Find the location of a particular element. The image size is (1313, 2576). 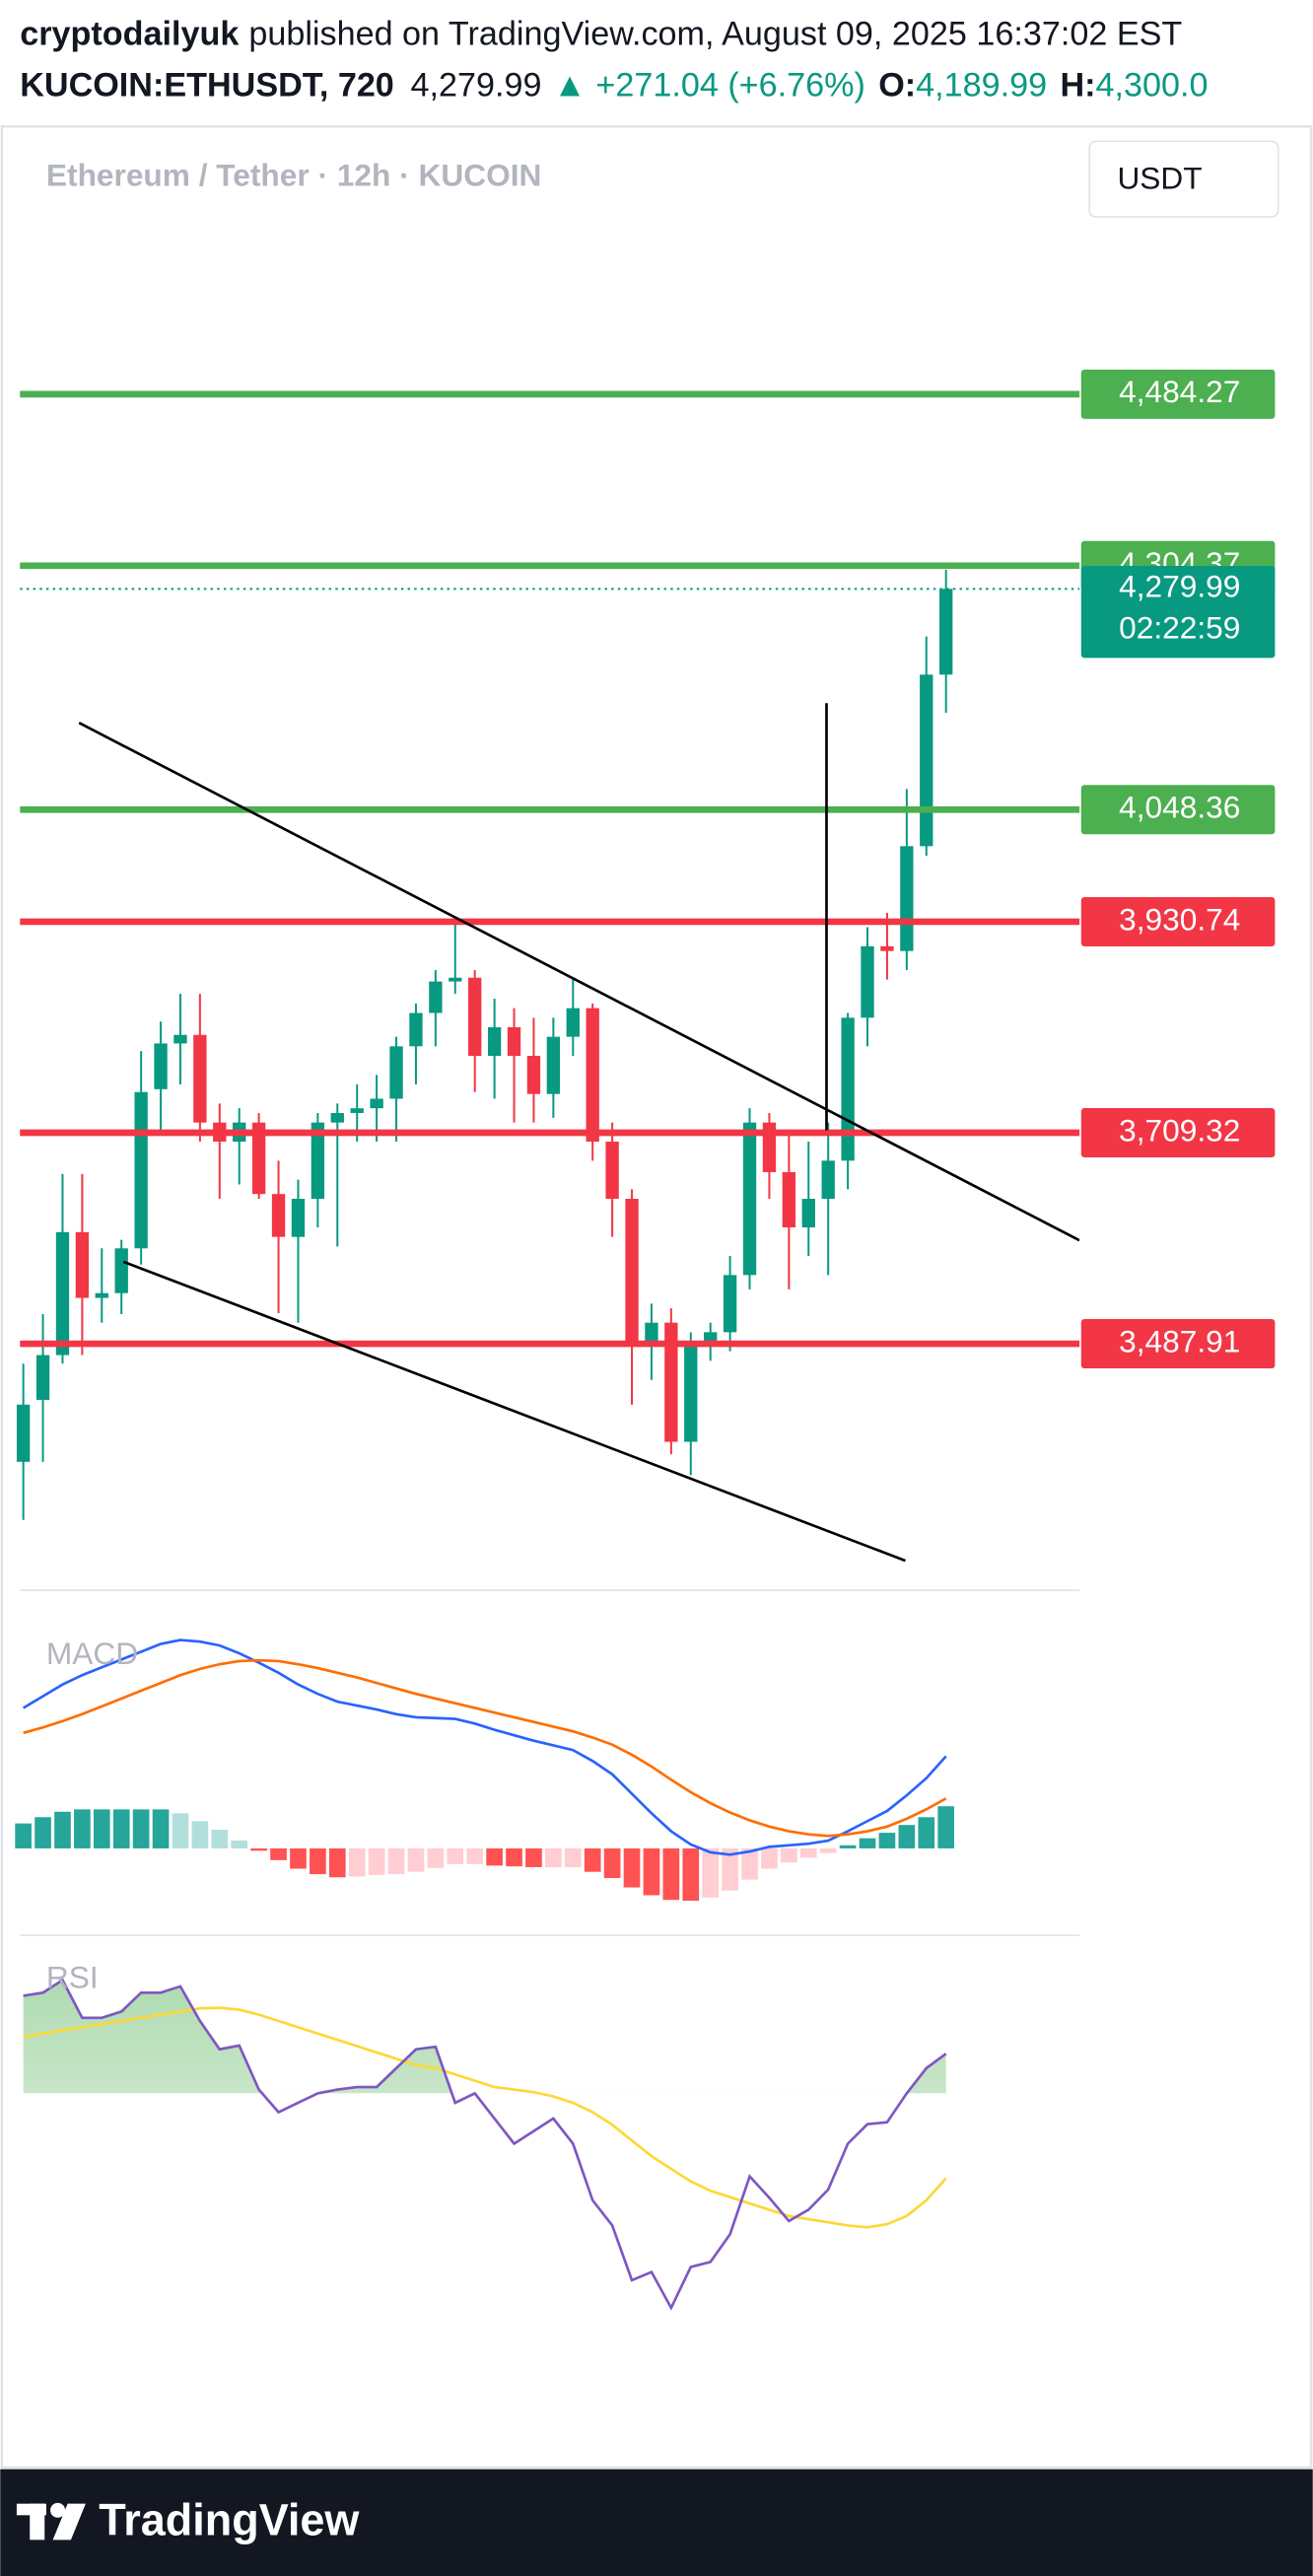

trendline-lower is located at coordinates (514, 1412).